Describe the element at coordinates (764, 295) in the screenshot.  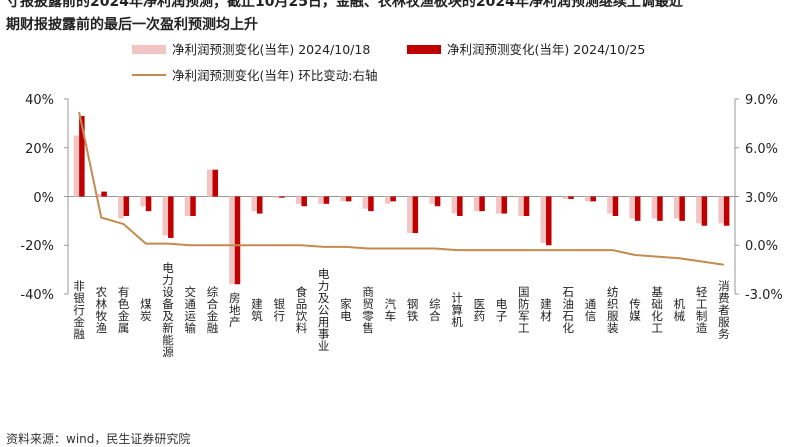
I see `y-right-tick-label: -3.0%` at that location.